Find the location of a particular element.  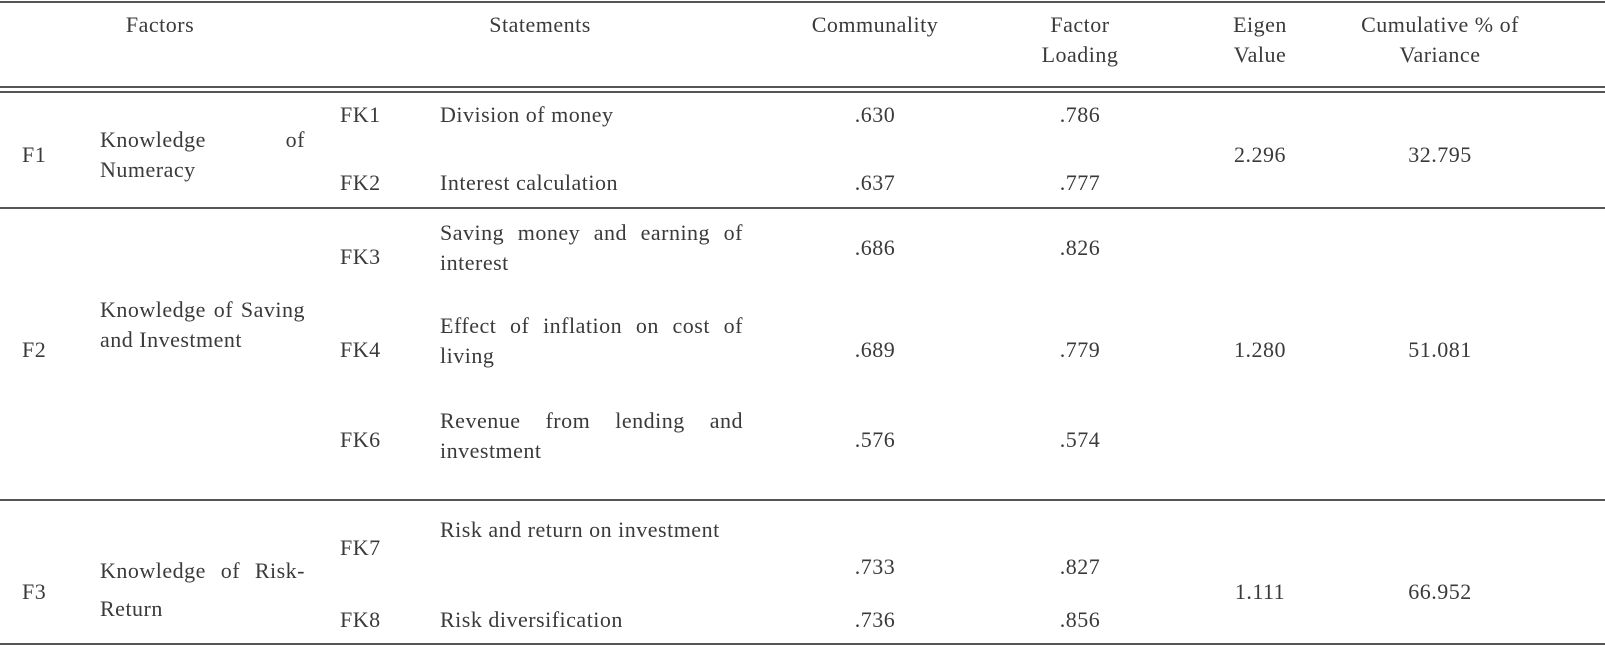

item-code: FK2 is located at coordinates (360, 182).